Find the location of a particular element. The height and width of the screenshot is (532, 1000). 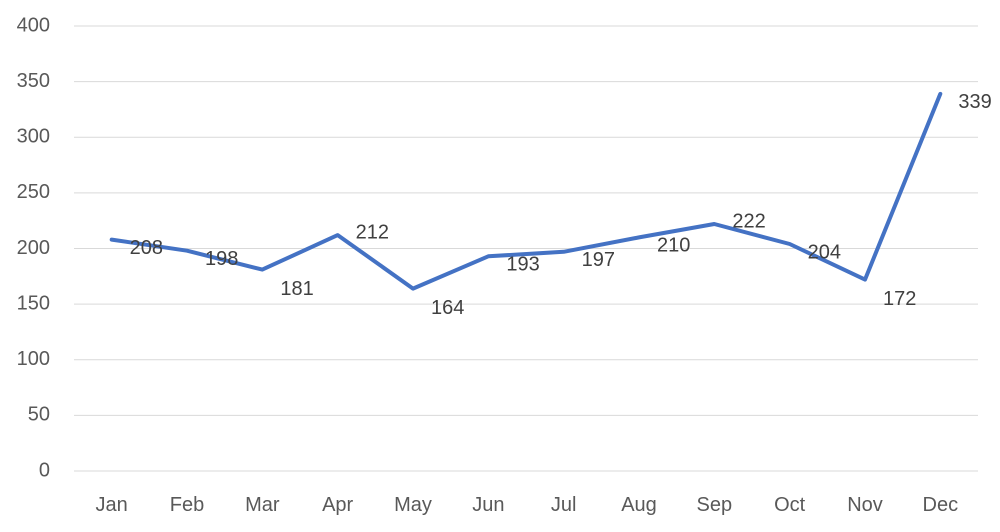

data-label: 212 is located at coordinates (372, 232).